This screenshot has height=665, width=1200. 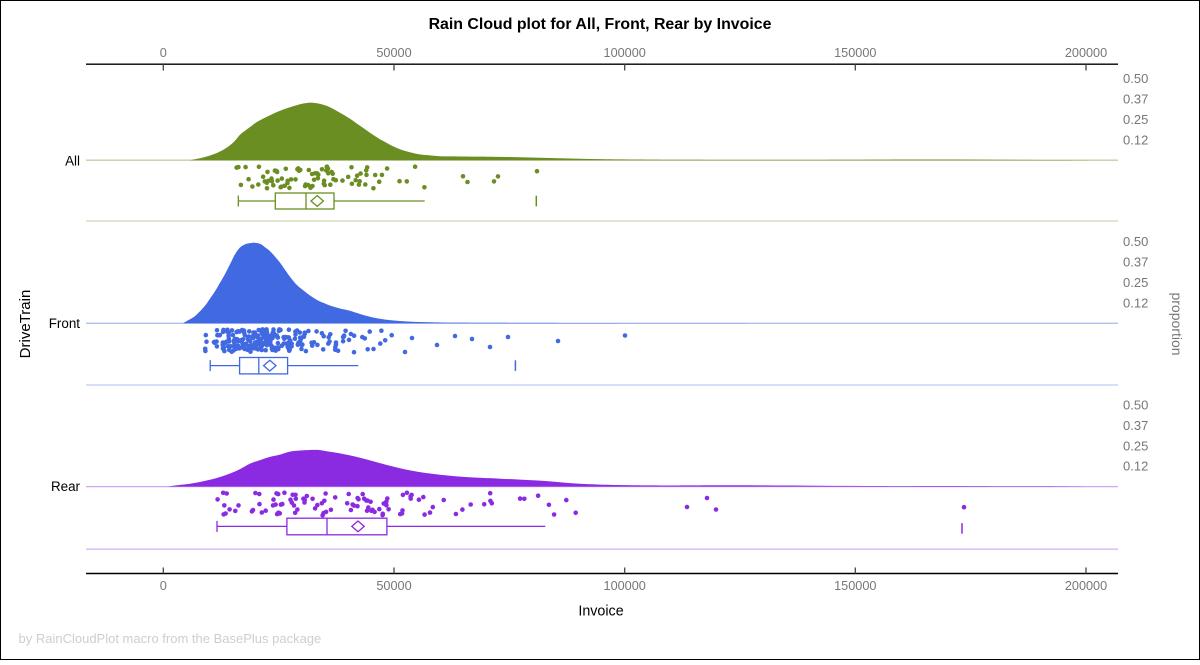 What do you see at coordinates (72, 161) in the screenshot?
I see `svg-text: All` at bounding box center [72, 161].